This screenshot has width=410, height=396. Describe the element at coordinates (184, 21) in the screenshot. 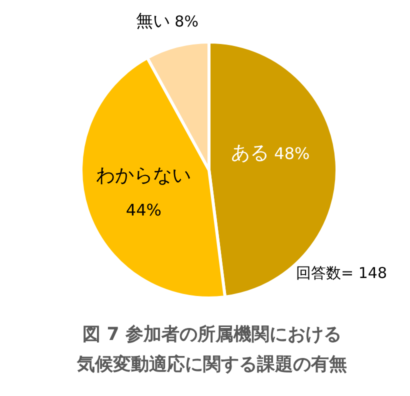

I see `data-label: 8%` at that location.